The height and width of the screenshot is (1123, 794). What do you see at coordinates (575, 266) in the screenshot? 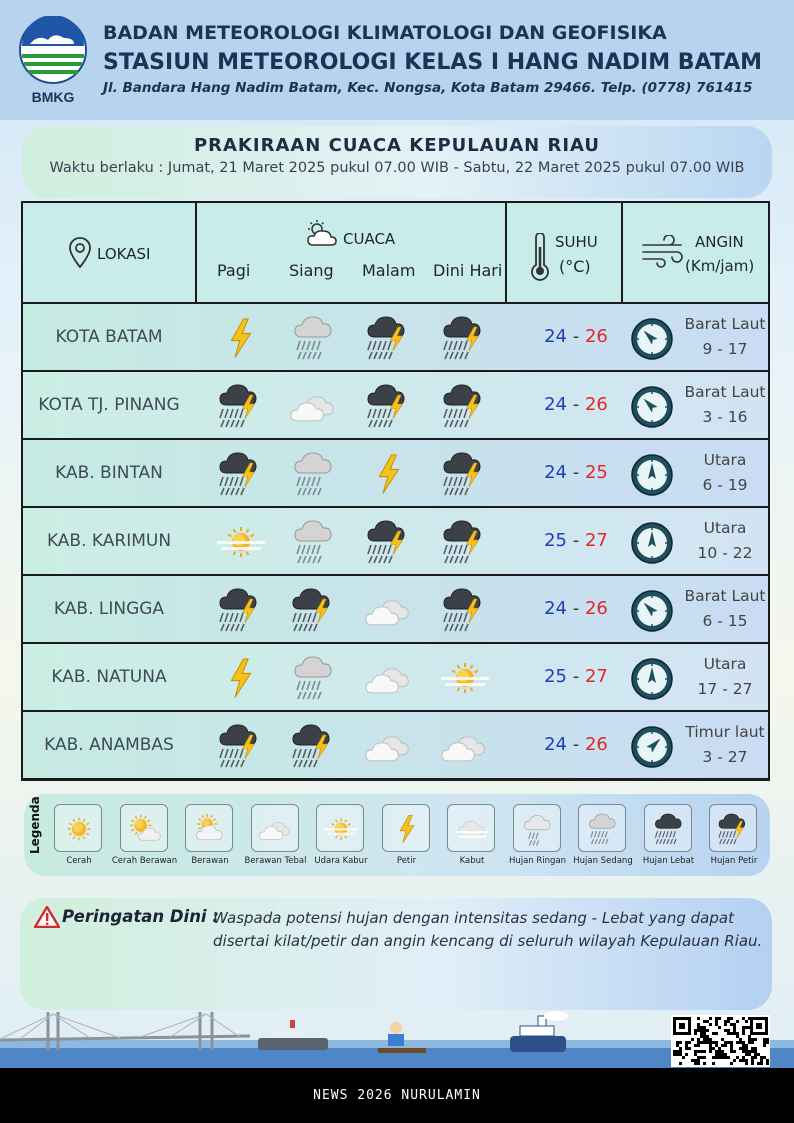
I see `header-temp-unit: (°C)` at bounding box center [575, 266].